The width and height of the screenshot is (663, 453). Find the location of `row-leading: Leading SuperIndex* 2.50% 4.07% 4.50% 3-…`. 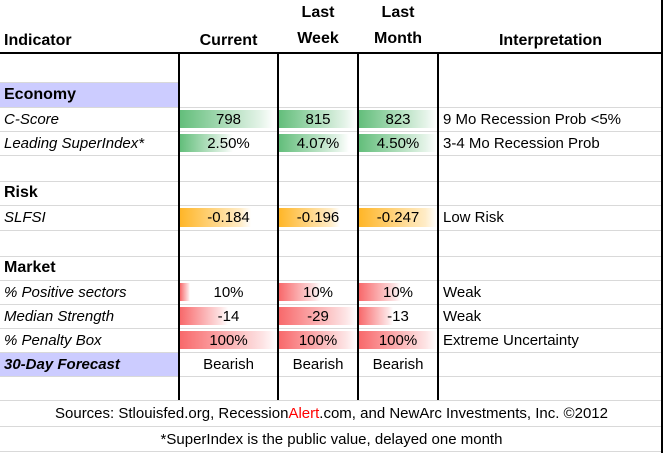

row-leading: Leading SuperIndex* 2.50% 4.07% 4.50% 3-… is located at coordinates (331, 143).